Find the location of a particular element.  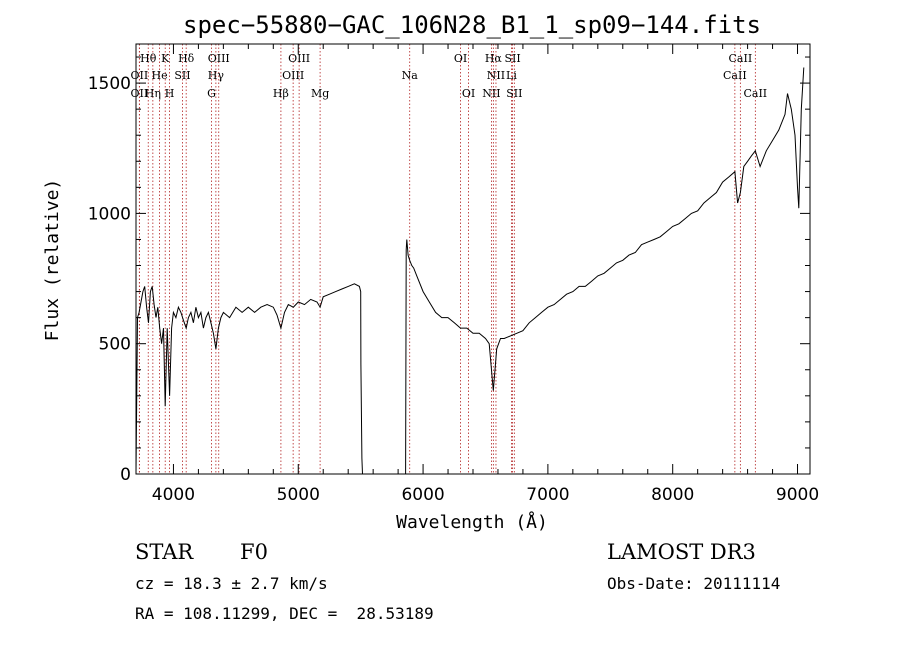

y-tick-label-1: 500 is located at coordinates (115, 345).